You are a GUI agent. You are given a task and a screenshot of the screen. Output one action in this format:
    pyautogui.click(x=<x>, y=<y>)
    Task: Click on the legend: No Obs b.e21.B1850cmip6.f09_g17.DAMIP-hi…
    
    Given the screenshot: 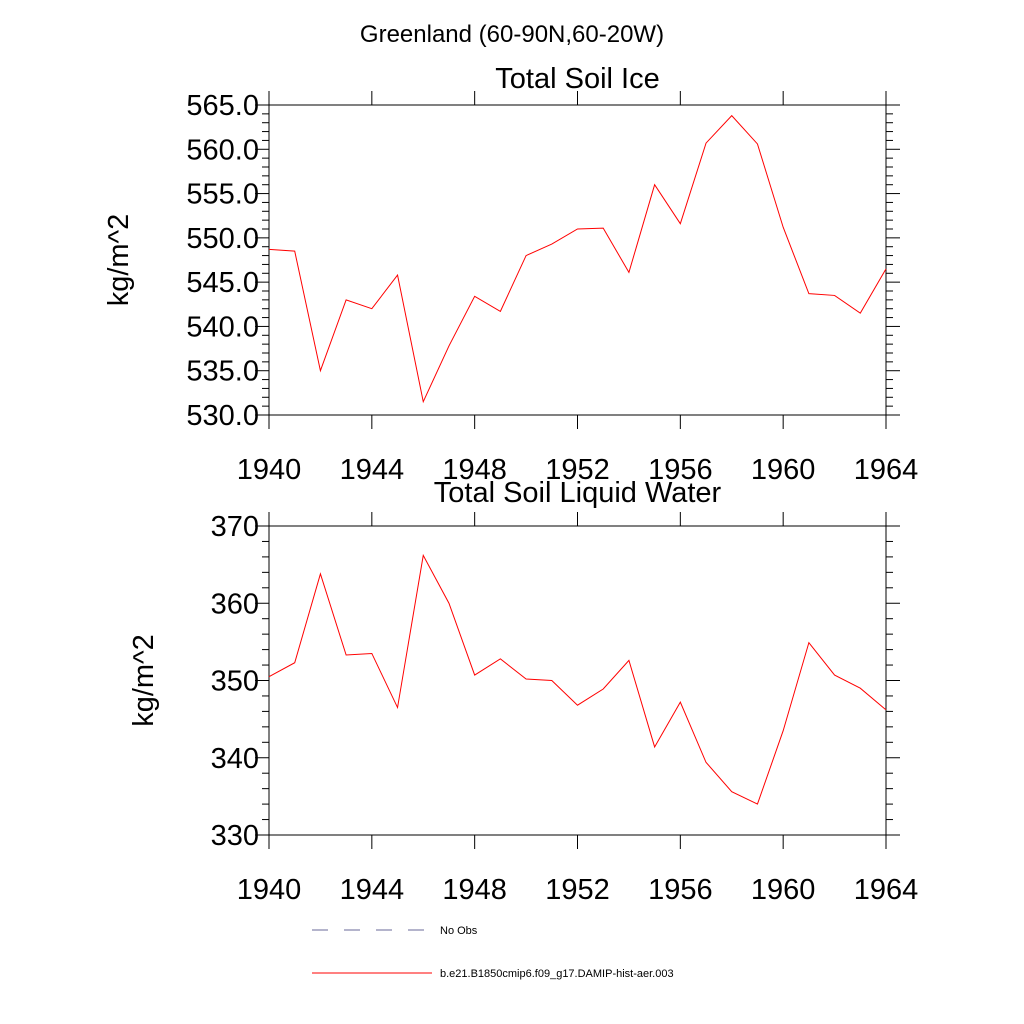 What is the action you would take?
    pyautogui.click(x=493, y=952)
    